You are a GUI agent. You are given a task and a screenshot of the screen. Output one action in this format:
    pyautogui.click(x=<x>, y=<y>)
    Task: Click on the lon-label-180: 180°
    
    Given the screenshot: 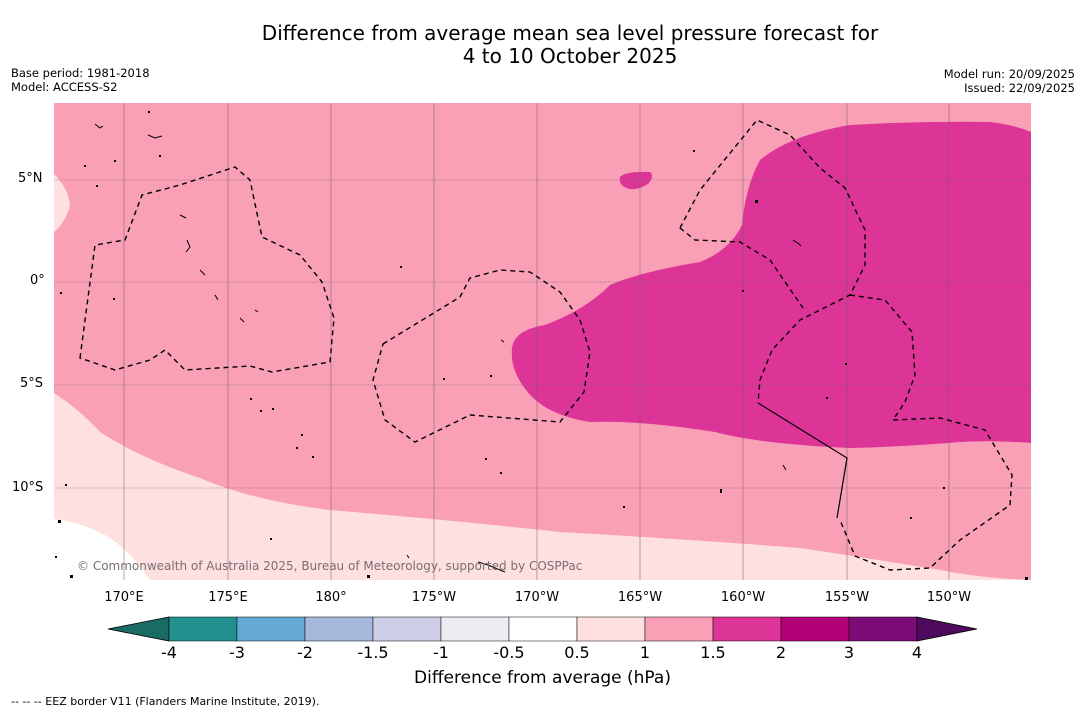 What is the action you would take?
    pyautogui.click(x=331, y=597)
    